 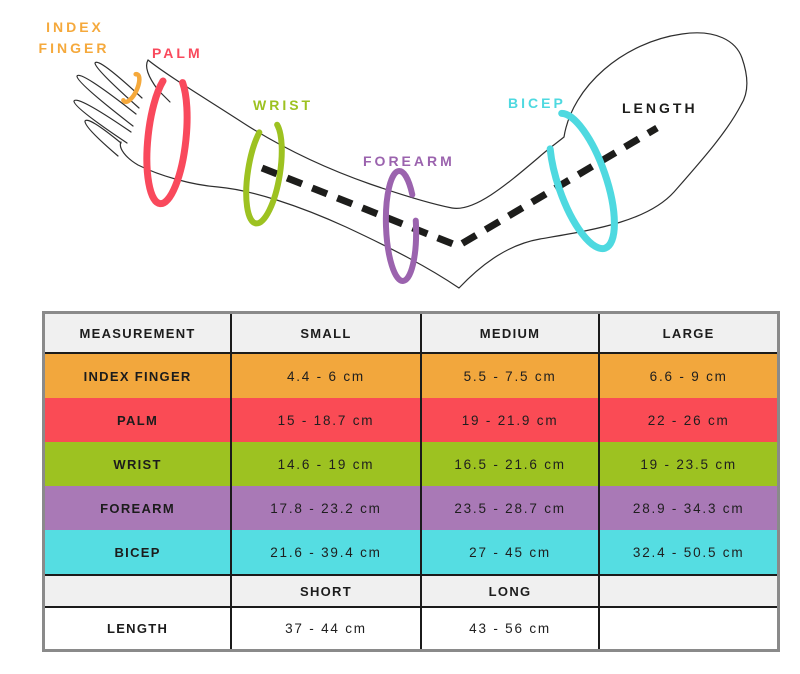 I want to click on cell-long: 43 - 56 cm, so click(x=509, y=628).